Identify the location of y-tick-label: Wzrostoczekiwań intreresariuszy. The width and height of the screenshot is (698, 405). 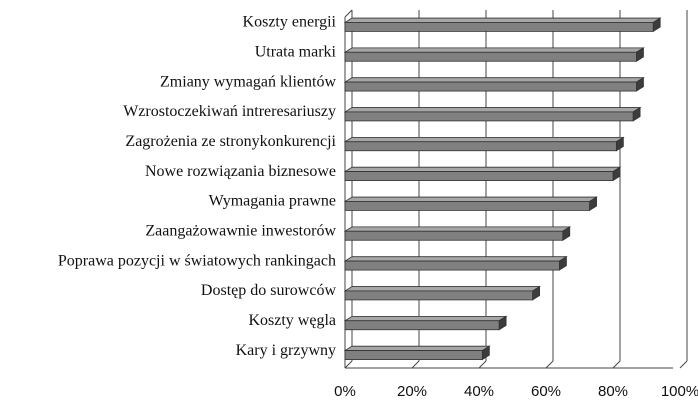
(229, 111).